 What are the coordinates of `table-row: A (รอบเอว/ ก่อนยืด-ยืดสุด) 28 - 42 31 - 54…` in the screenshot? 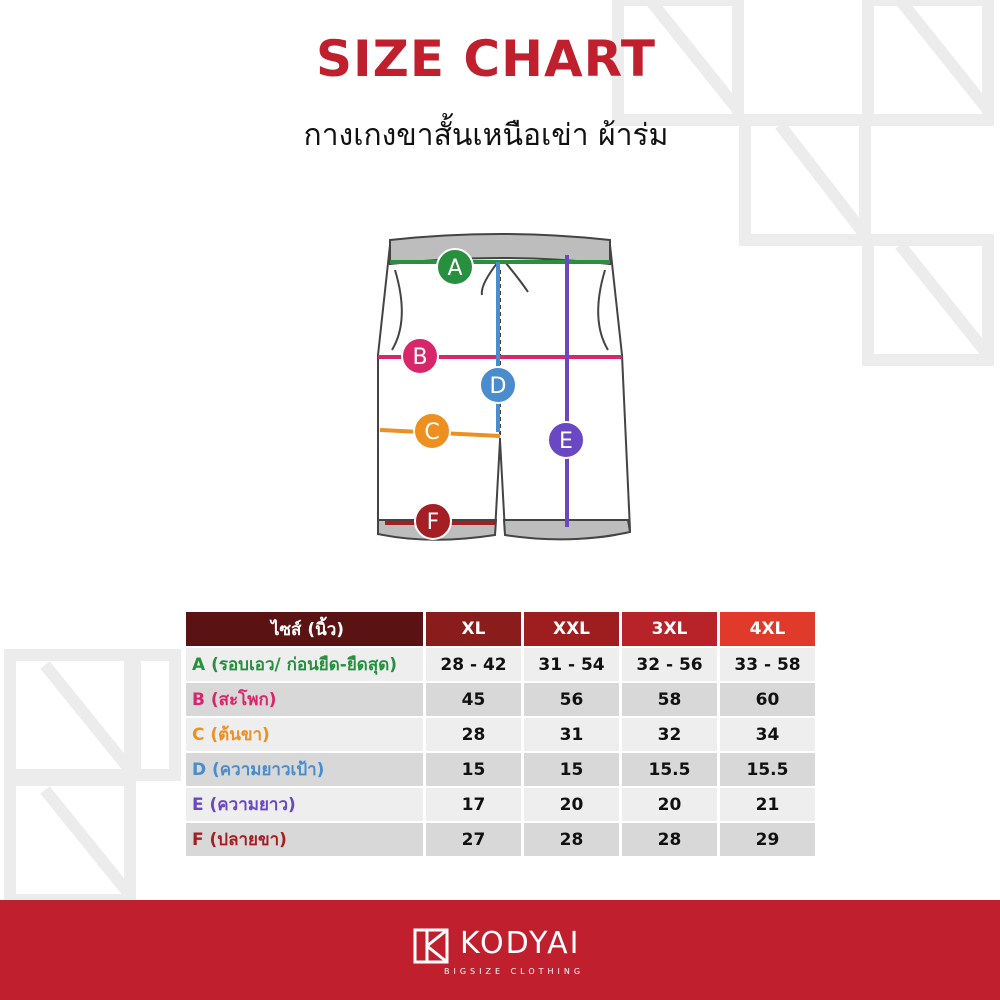 It's located at (500, 664).